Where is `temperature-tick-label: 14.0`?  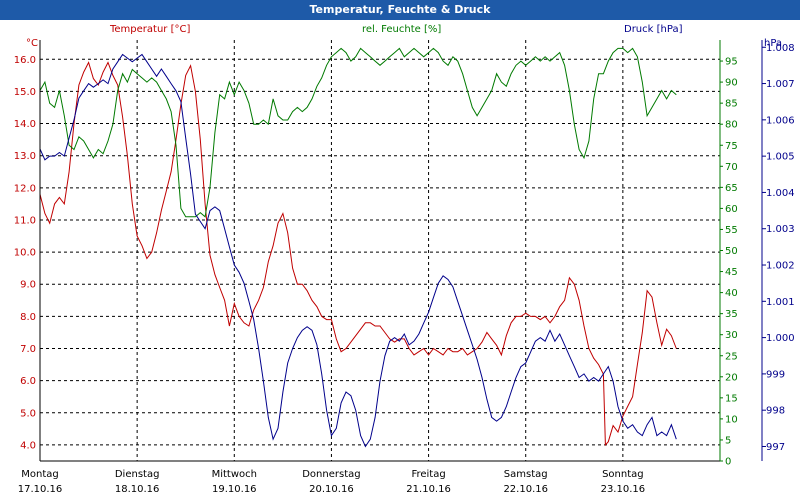 temperature-tick-label: 14.0 is located at coordinates (25, 124).